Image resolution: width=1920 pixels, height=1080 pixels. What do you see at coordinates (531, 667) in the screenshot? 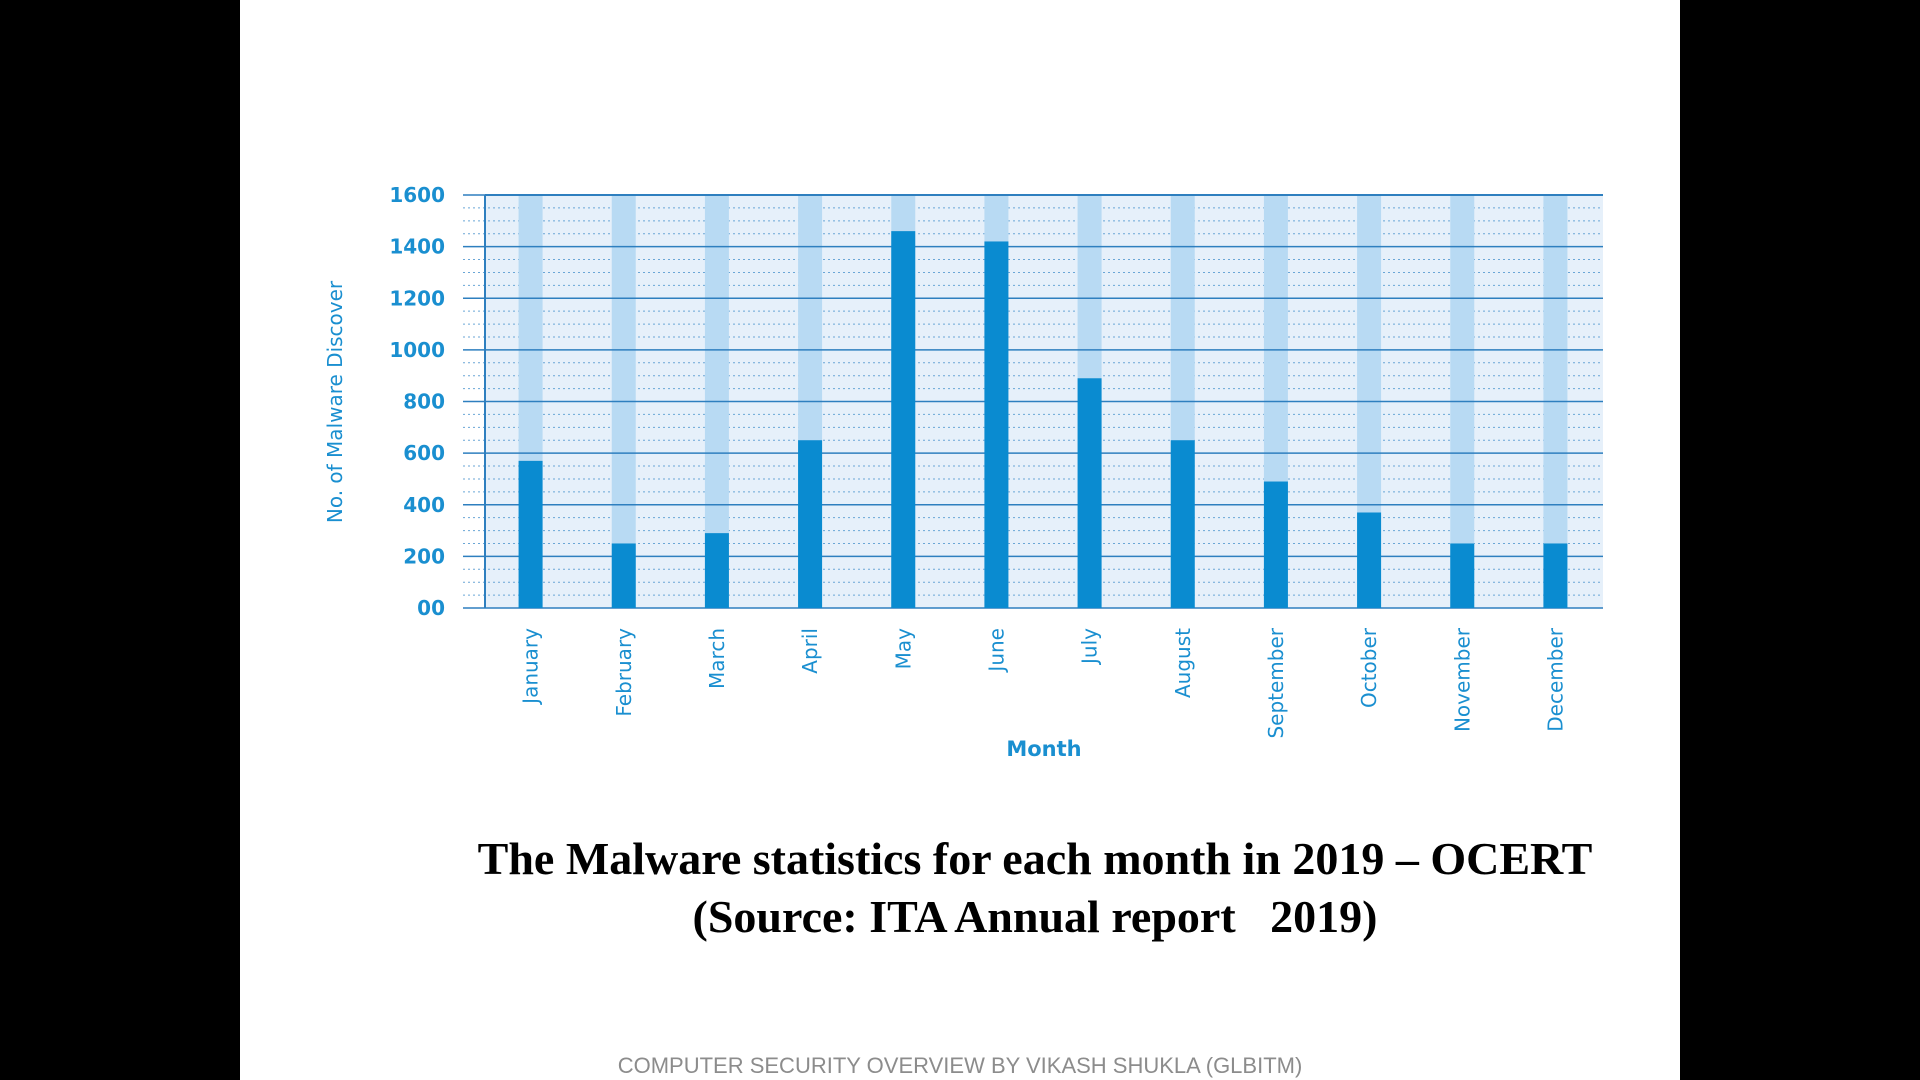
I see `x-tick-label: January` at bounding box center [531, 667].